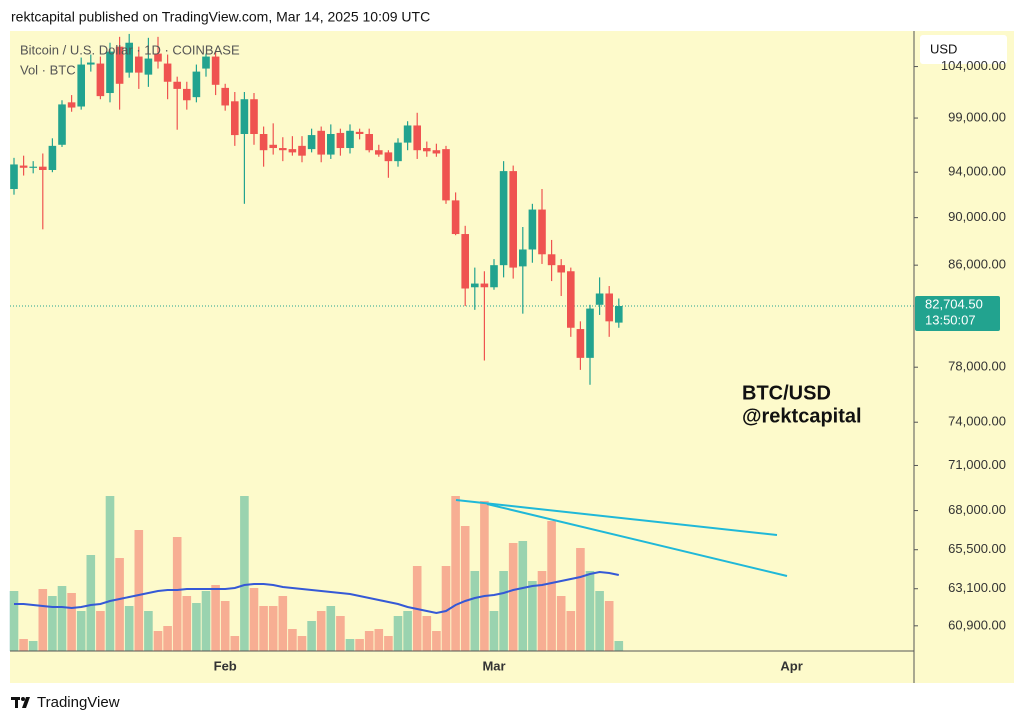  What do you see at coordinates (943, 48) in the screenshot?
I see `currency-label: USD` at bounding box center [943, 48].